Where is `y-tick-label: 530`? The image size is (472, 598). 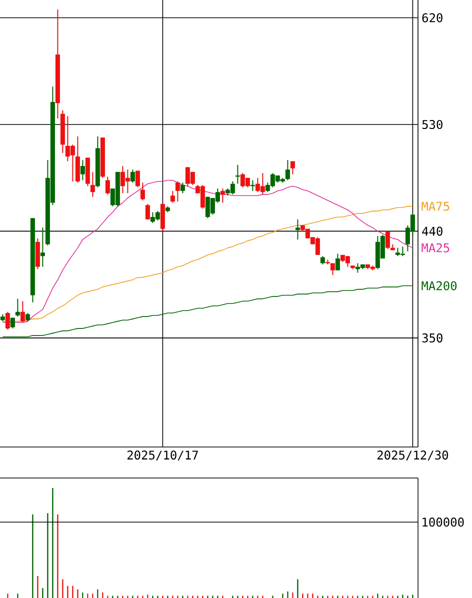 y-tick-label: 530 is located at coordinates (432, 125).